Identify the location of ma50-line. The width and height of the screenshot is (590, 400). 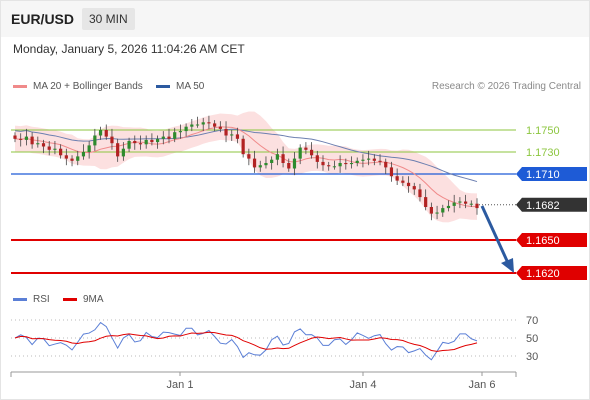
(246, 155).